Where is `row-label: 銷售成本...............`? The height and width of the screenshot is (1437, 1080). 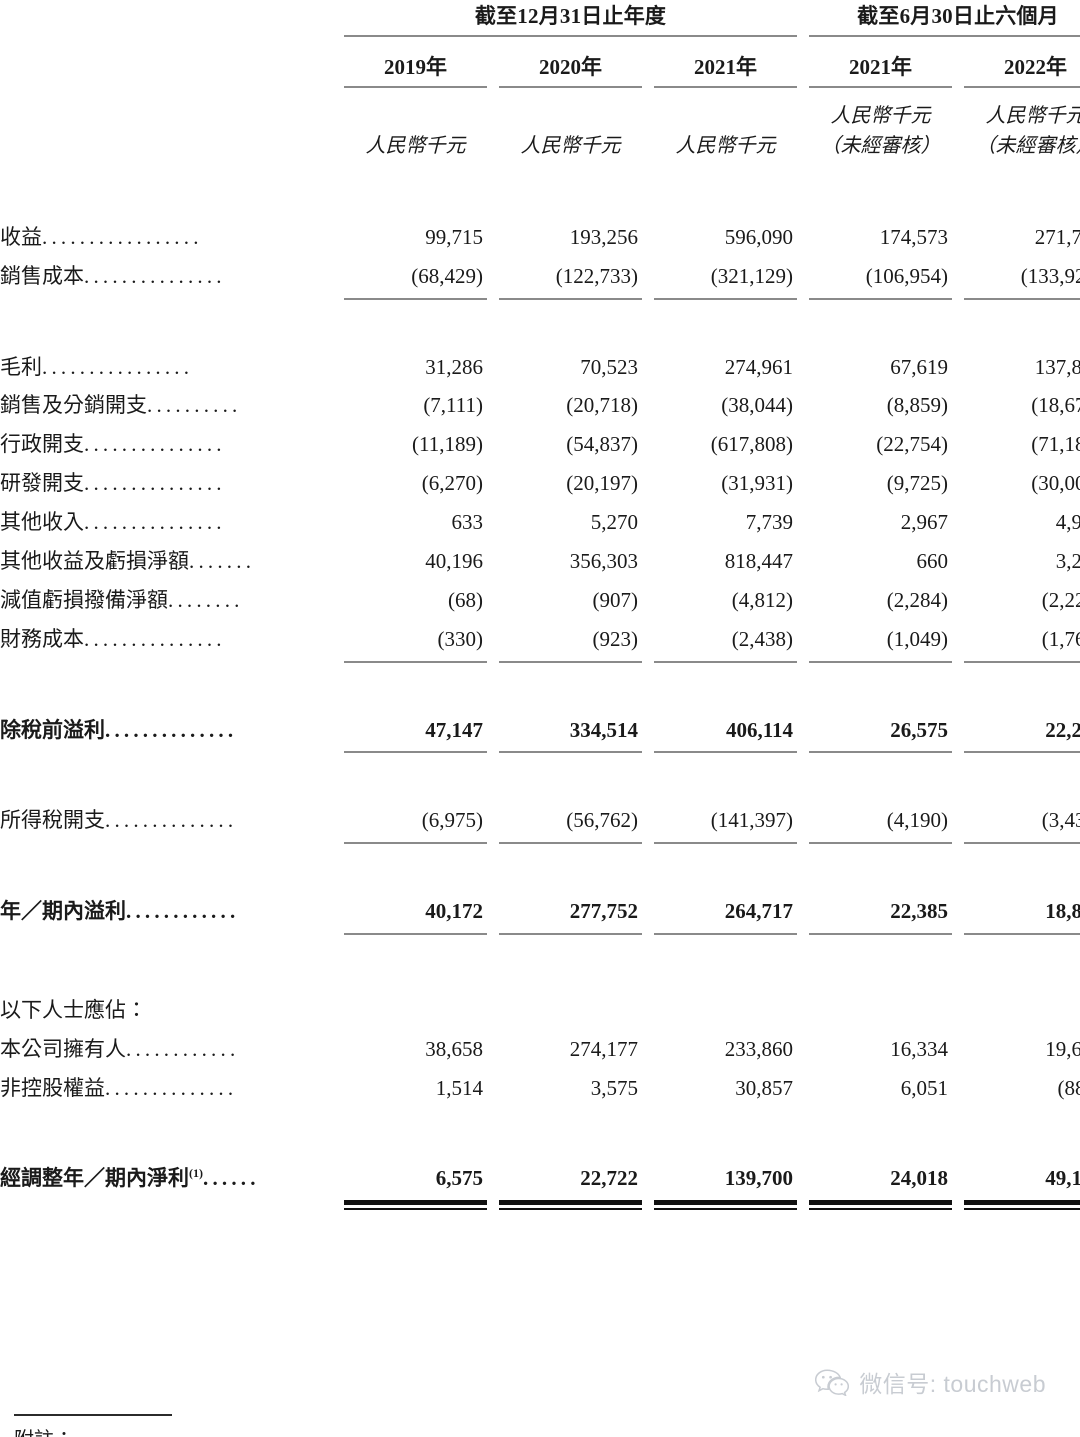
row-label: 銷售成本............... is located at coordinates (113, 275).